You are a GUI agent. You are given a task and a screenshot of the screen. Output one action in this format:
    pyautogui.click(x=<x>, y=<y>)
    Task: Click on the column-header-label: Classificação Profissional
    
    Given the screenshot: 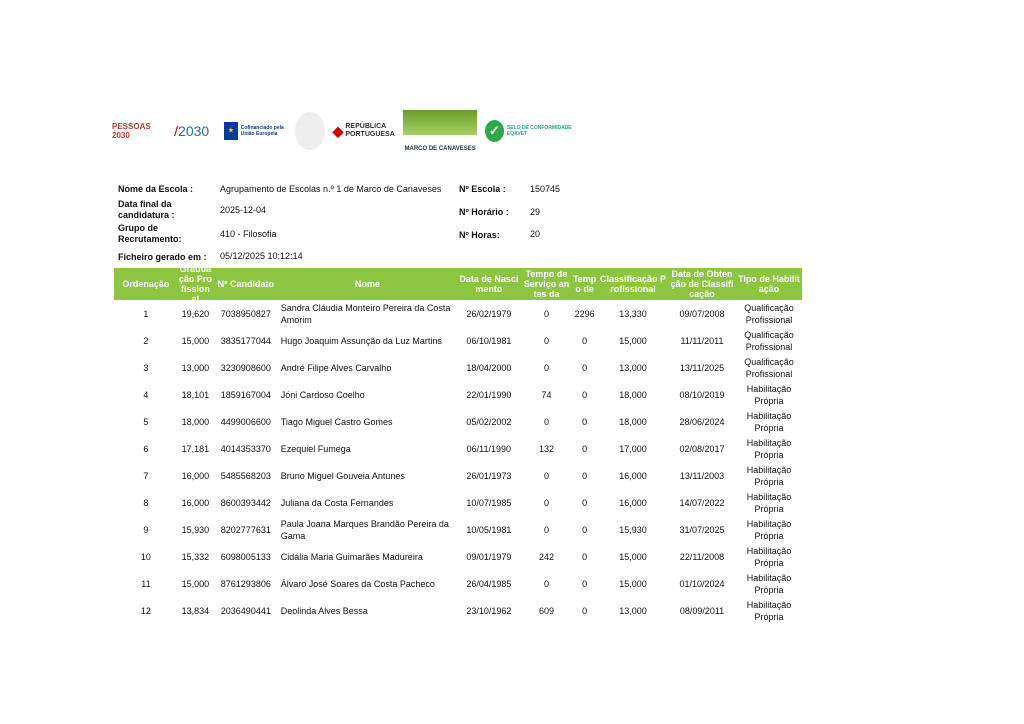 What is the action you would take?
    pyautogui.click(x=633, y=284)
    